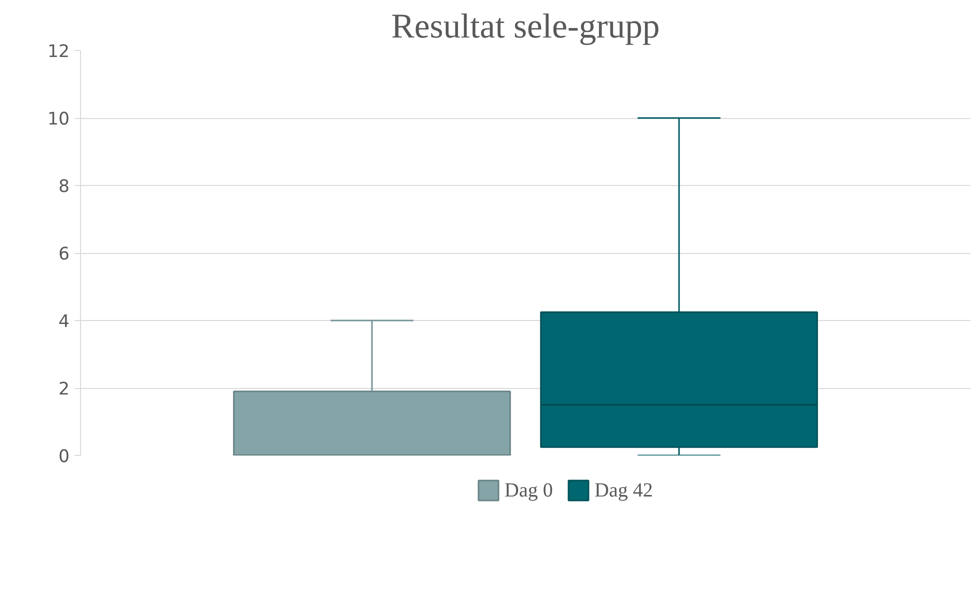 The width and height of the screenshot is (977, 607). I want to click on y-tick-label: 6, so click(64, 254).